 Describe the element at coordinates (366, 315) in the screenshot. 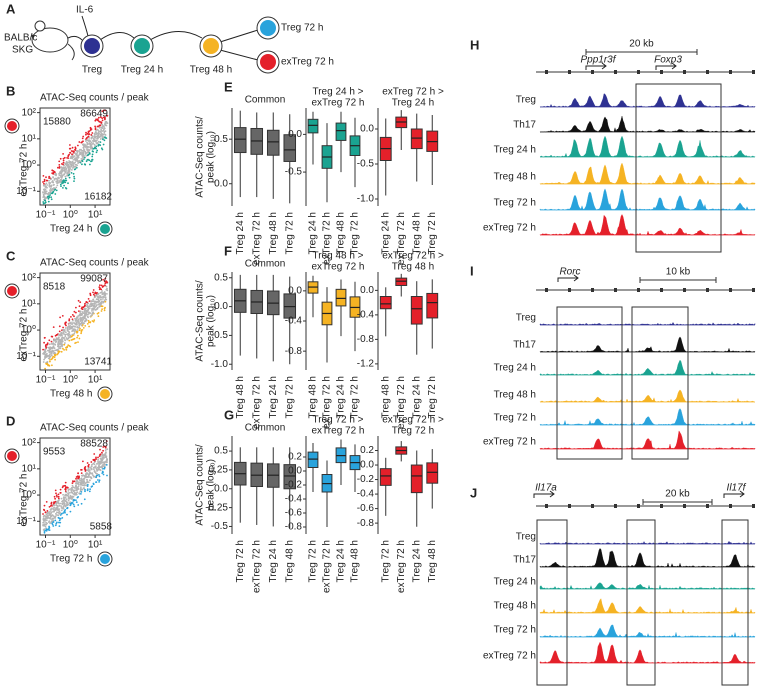

I see `y-tick-label: -0.4` at that location.